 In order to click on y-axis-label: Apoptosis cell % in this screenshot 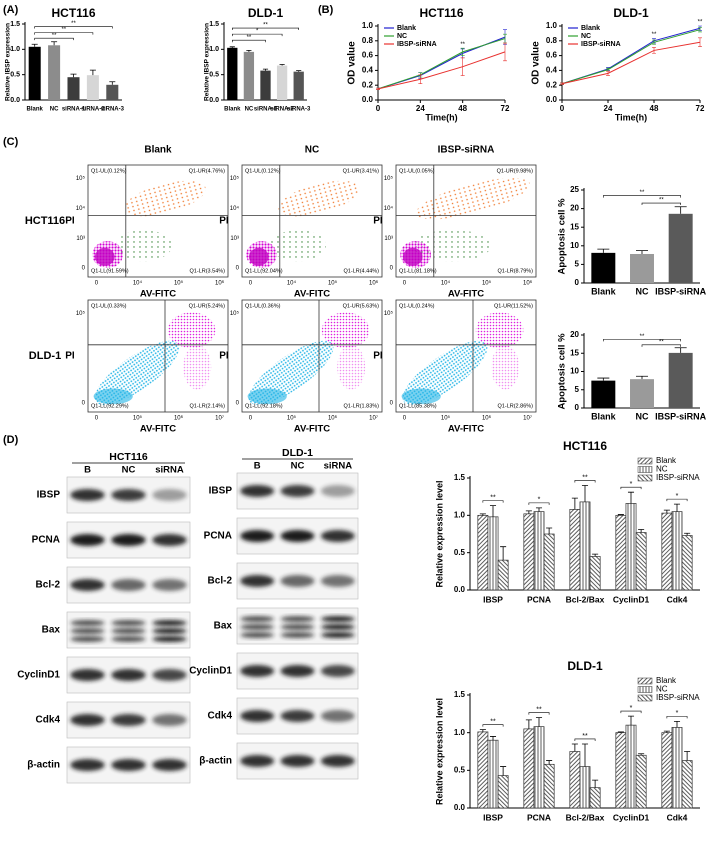, I will do `click(562, 371)`.